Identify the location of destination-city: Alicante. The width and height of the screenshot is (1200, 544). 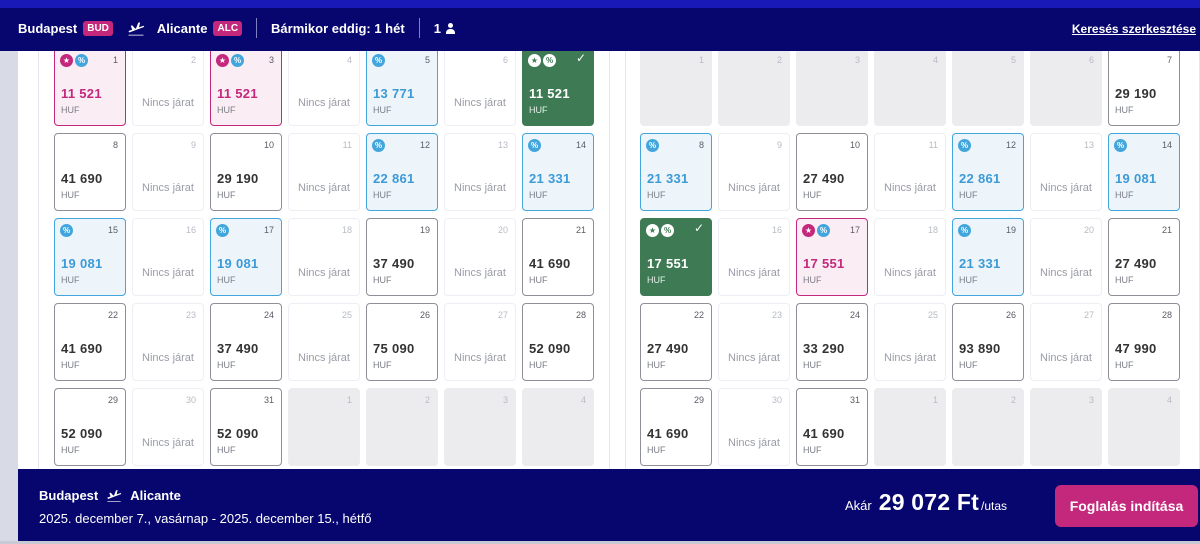
(182, 28).